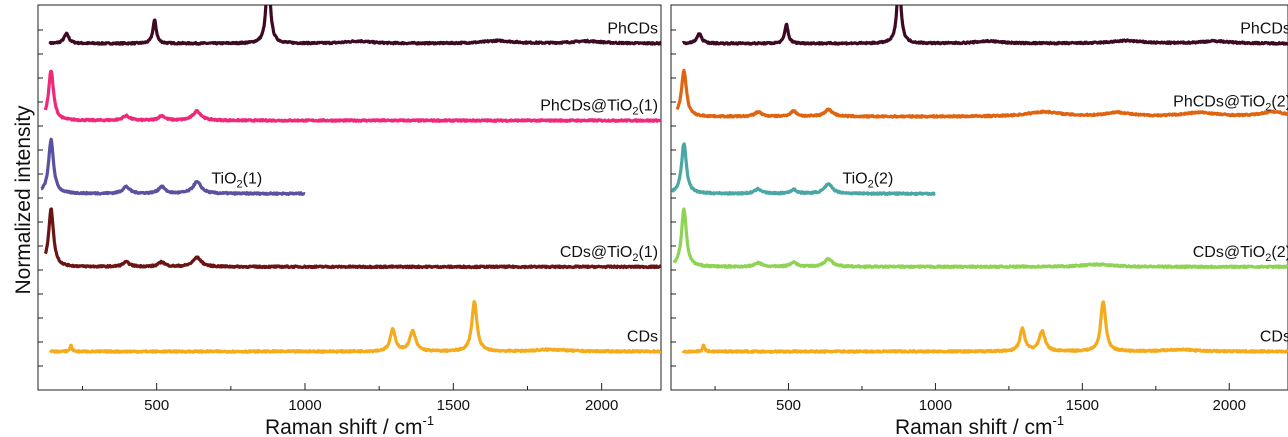 This screenshot has height=437, width=1288. What do you see at coordinates (867, 181) in the screenshot?
I see `series-label: TiO2(2)` at bounding box center [867, 181].